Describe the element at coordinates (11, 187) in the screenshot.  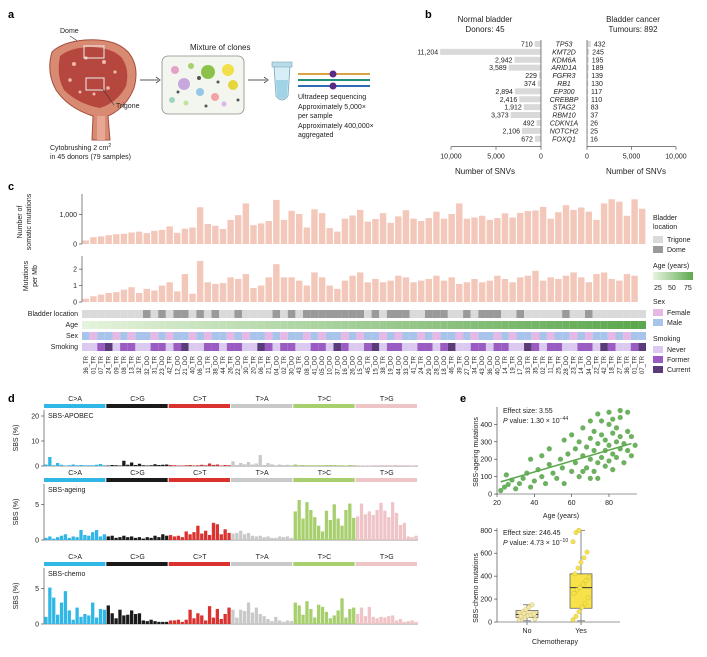
I see `panel-label-c: c` at that location.